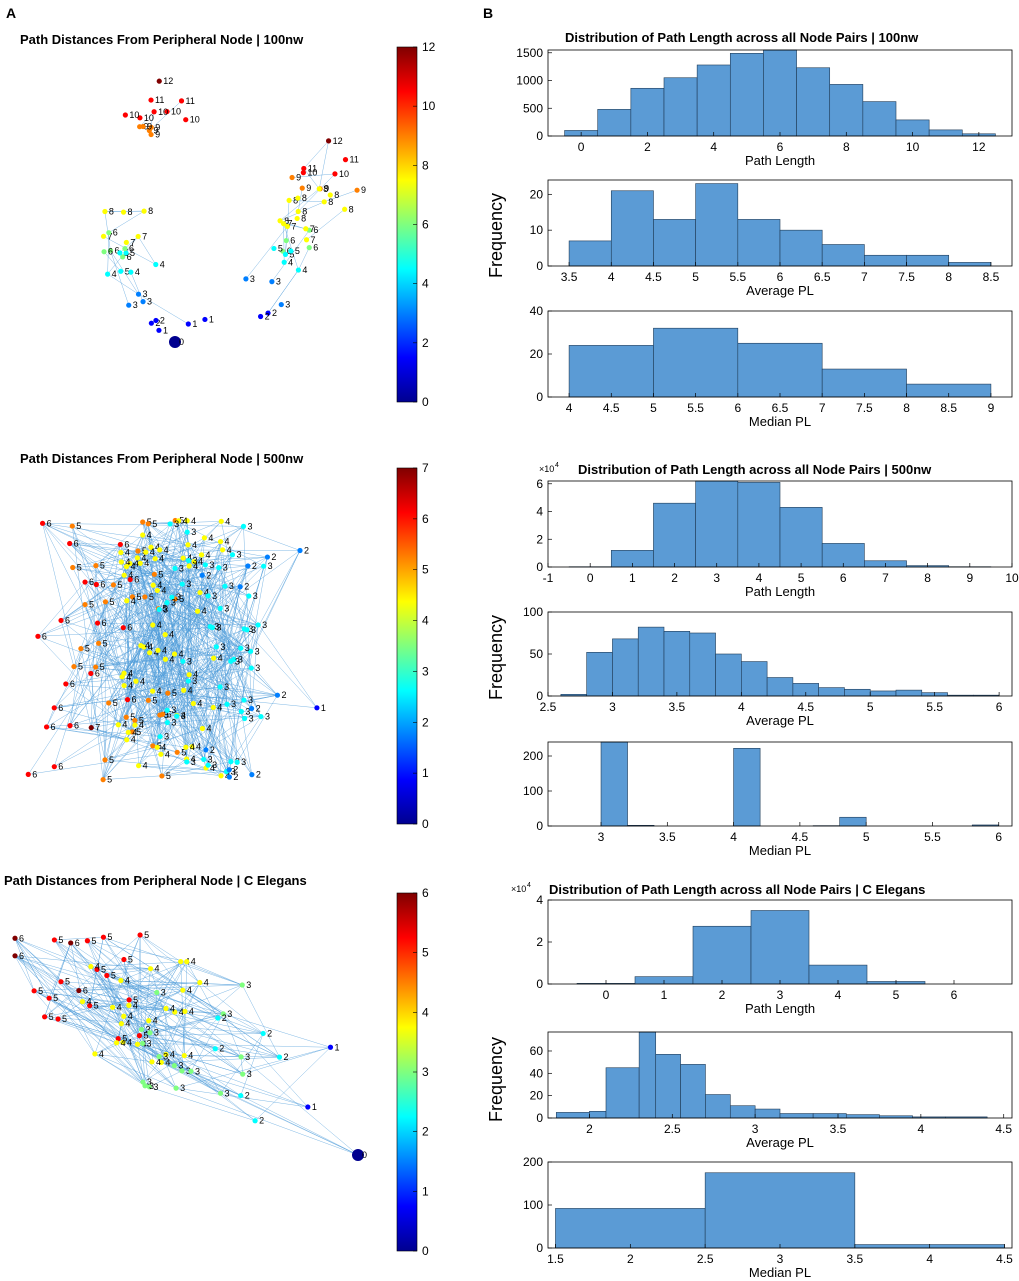 Image resolution: width=1019 pixels, height=1281 pixels. Describe the element at coordinates (353, 160) in the screenshot. I see `node-label: 11` at that location.